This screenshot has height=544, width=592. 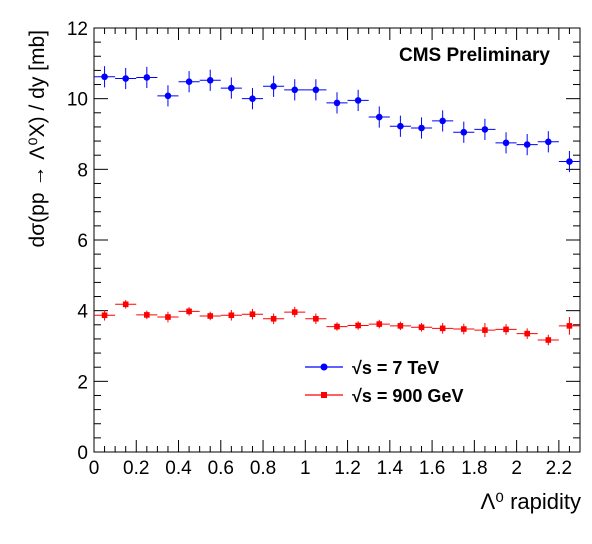 I want to click on y-axis-label: dσ(pp → Λ⁰X) / dy [mb], so click(x=37, y=138).